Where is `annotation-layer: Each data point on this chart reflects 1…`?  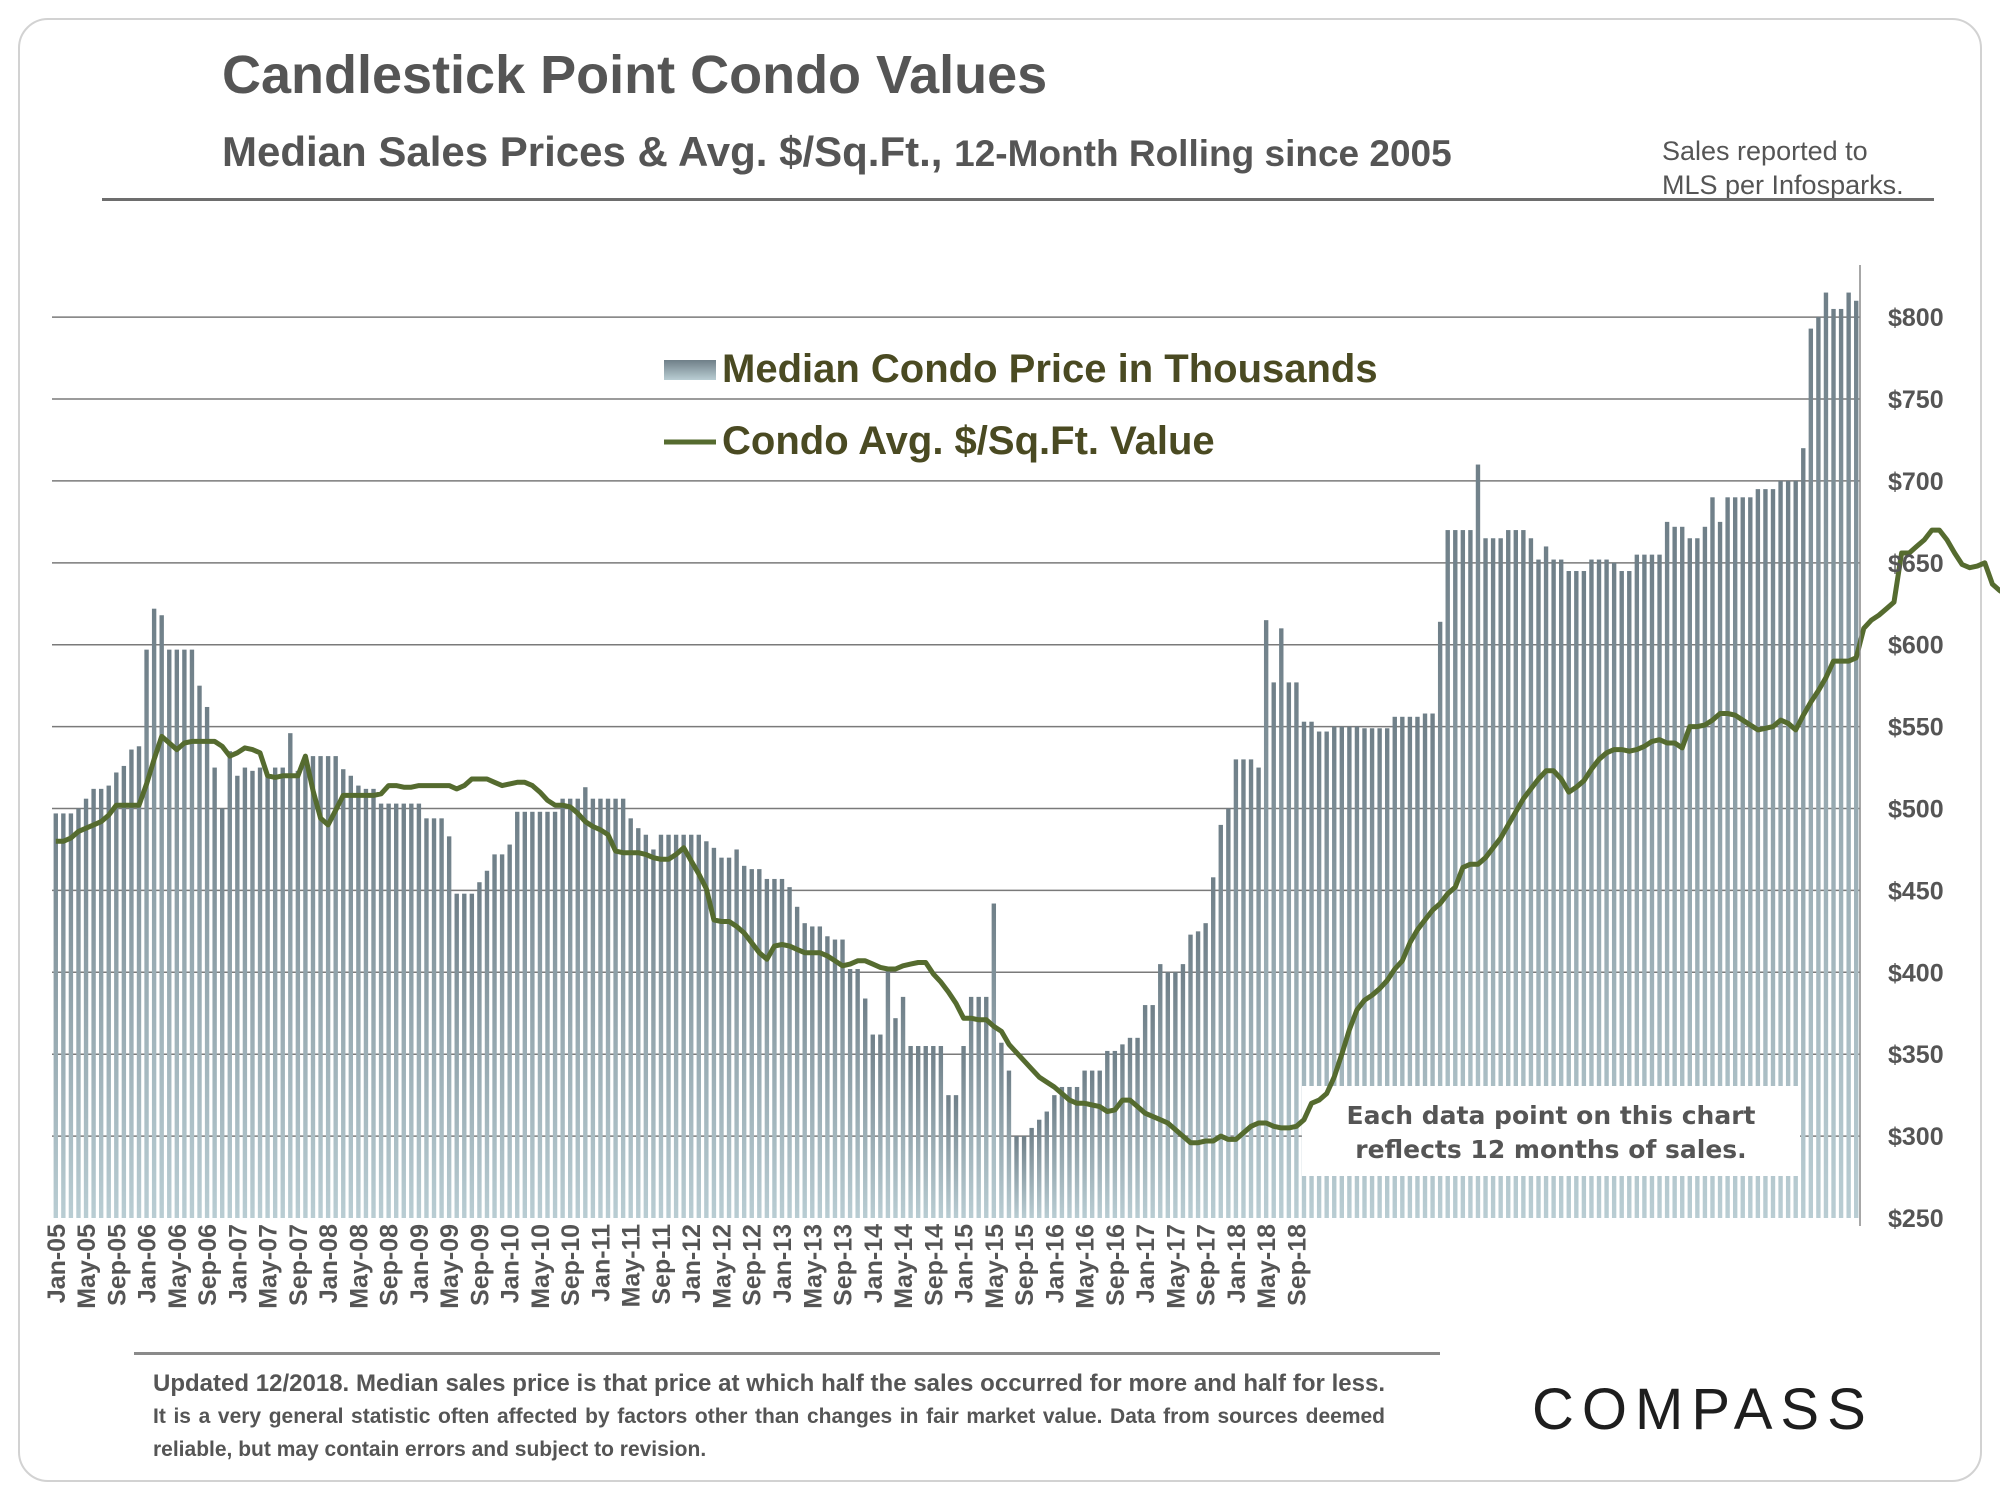 annotation-layer: Each data point on this chart reflects 1… is located at coordinates (1551, 1131).